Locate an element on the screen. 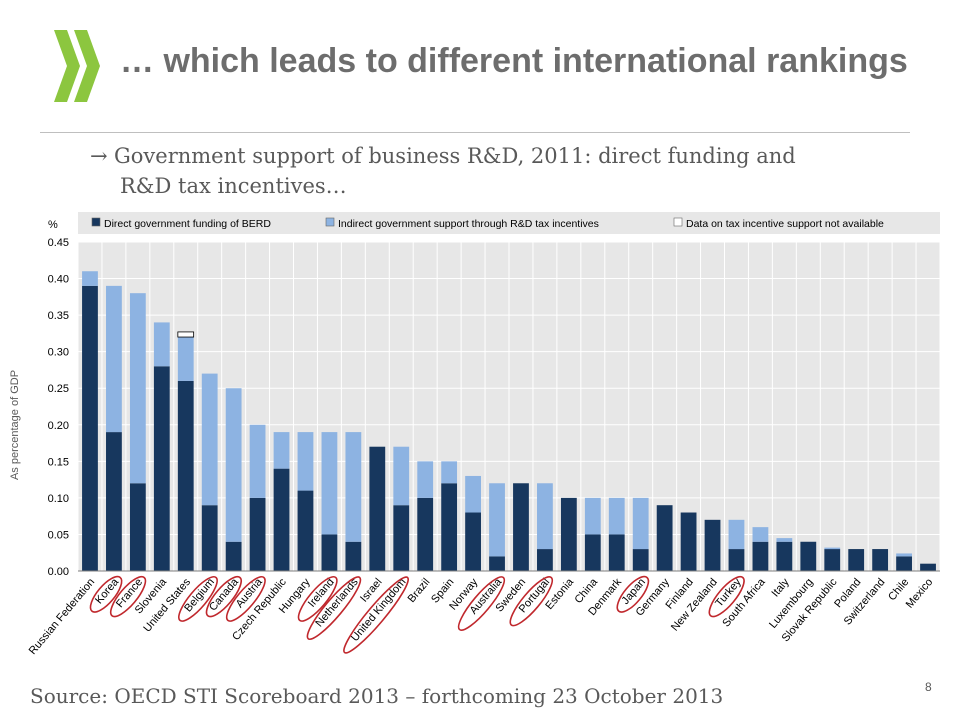 Image resolution: width=960 pixels, height=720 pixels. y-tick-label: 0.30 is located at coordinates (58, 353).